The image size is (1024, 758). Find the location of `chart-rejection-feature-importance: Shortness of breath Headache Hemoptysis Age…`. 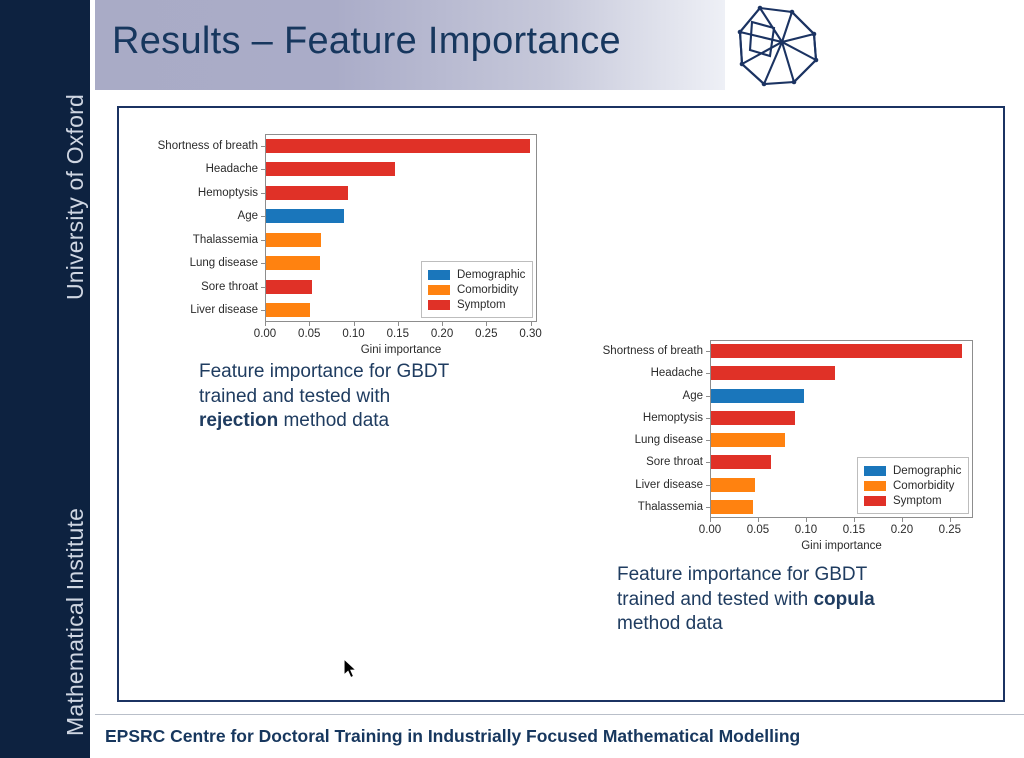

chart-rejection-feature-importance: Shortness of breath Headache Hemoptysis Age… is located at coordinates (350, 248).